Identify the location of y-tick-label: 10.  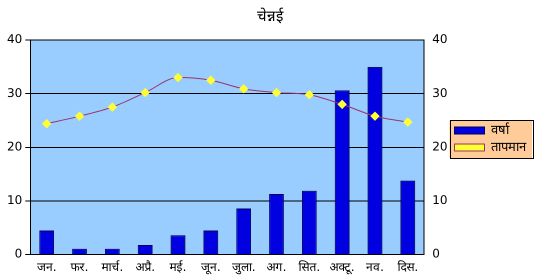
(14, 200).